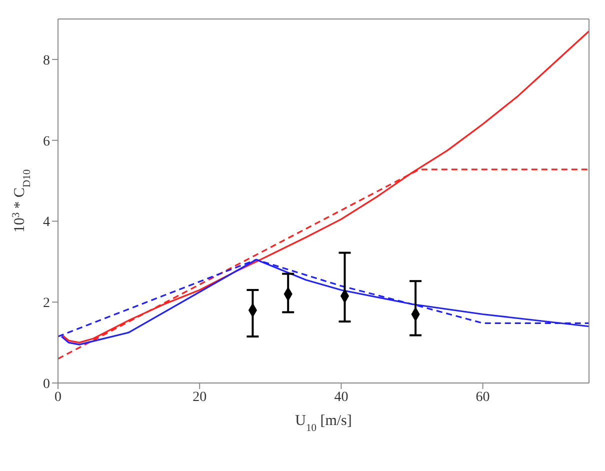 This screenshot has height=471, width=605. Describe the element at coordinates (46, 304) in the screenshot. I see `y-tick-label: 2` at that location.